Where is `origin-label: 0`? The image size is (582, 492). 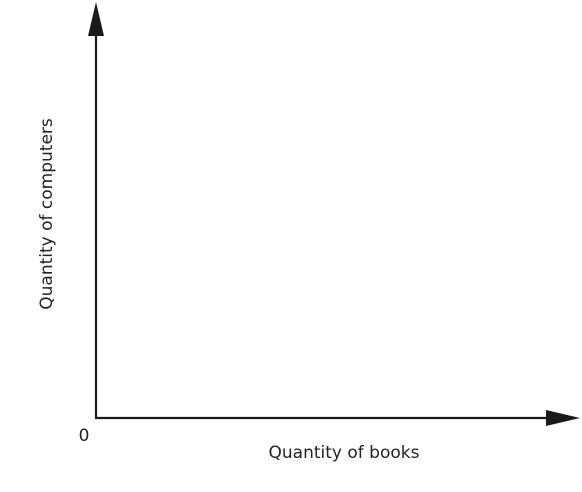
origin-label: 0 is located at coordinates (84, 436).